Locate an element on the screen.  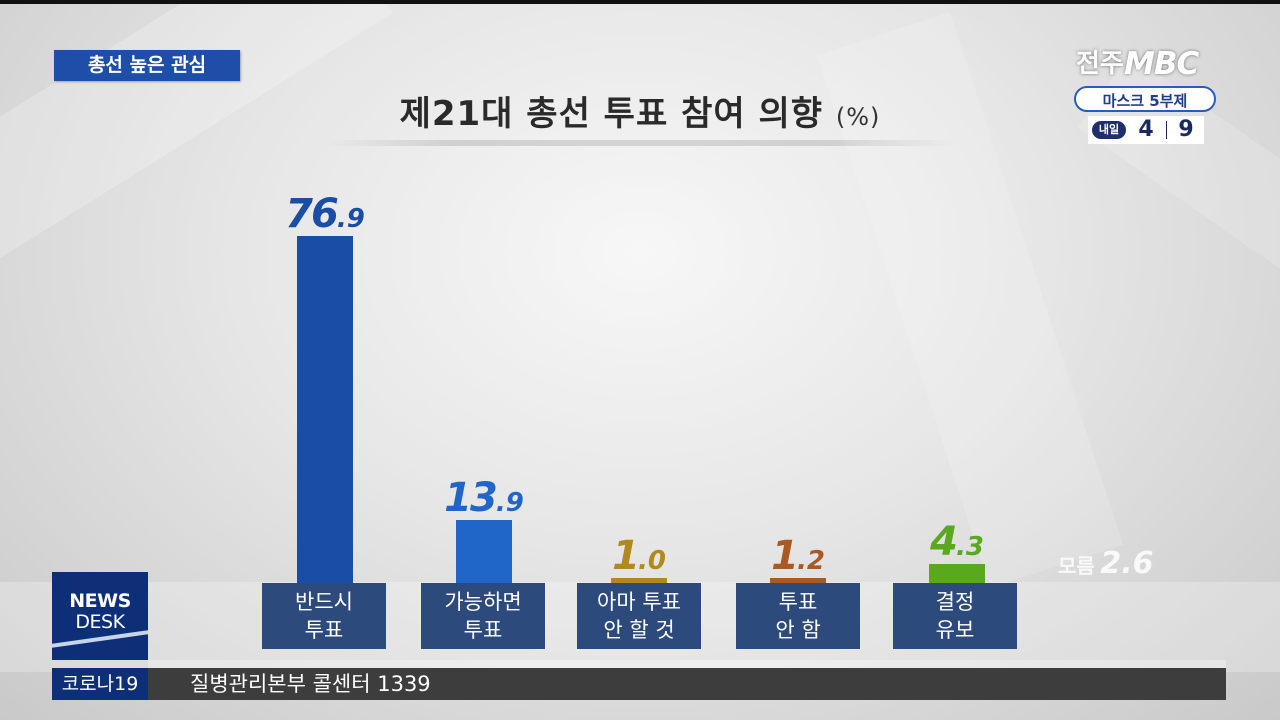
category-label-2: 아마 투표 안 할 것 is located at coordinates (639, 616).